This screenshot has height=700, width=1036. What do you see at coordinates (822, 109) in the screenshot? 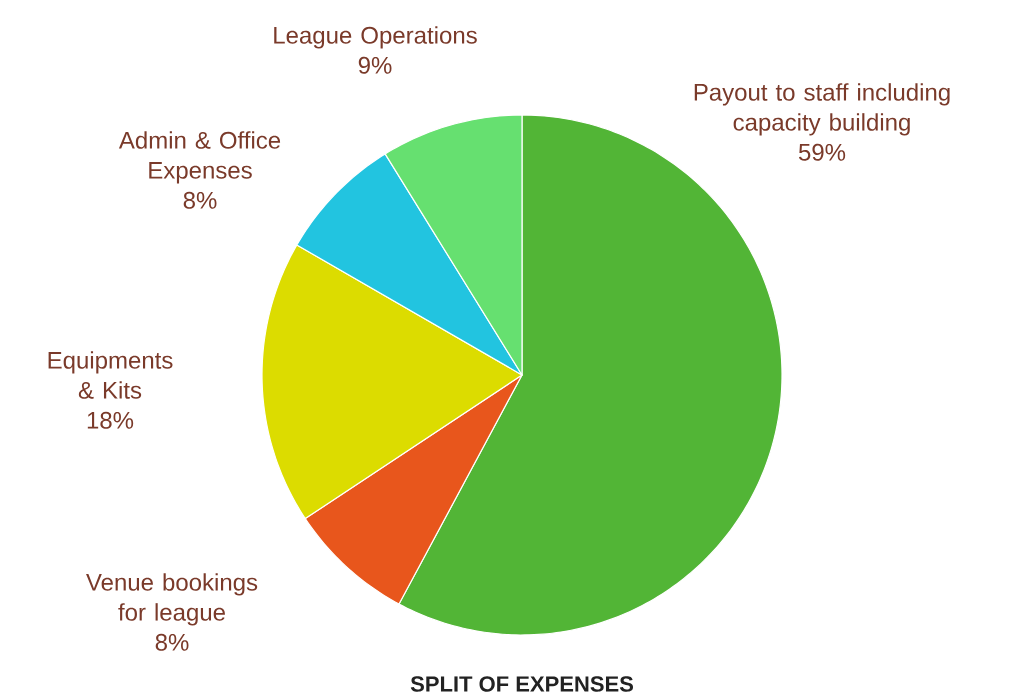
I see `slice-label: Payout to staff including capacity building` at bounding box center [822, 109].